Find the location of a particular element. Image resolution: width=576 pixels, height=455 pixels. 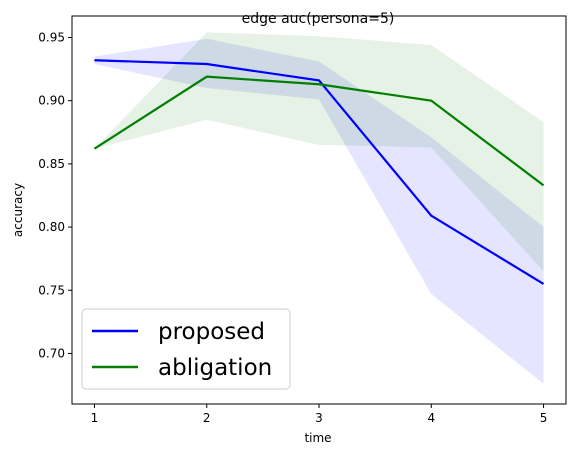

chart-title: edge auc(persona=5) is located at coordinates (318, 19).